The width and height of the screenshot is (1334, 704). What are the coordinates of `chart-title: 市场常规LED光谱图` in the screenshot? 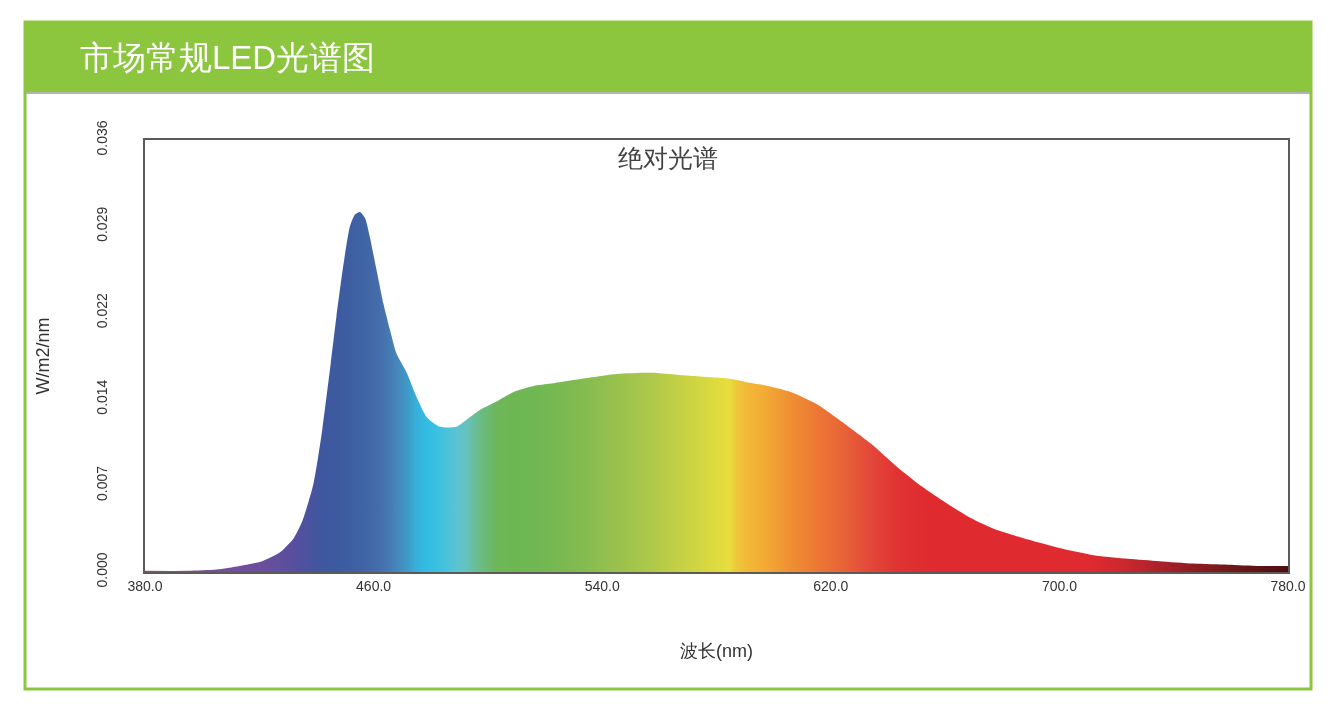 It's located at (228, 57).